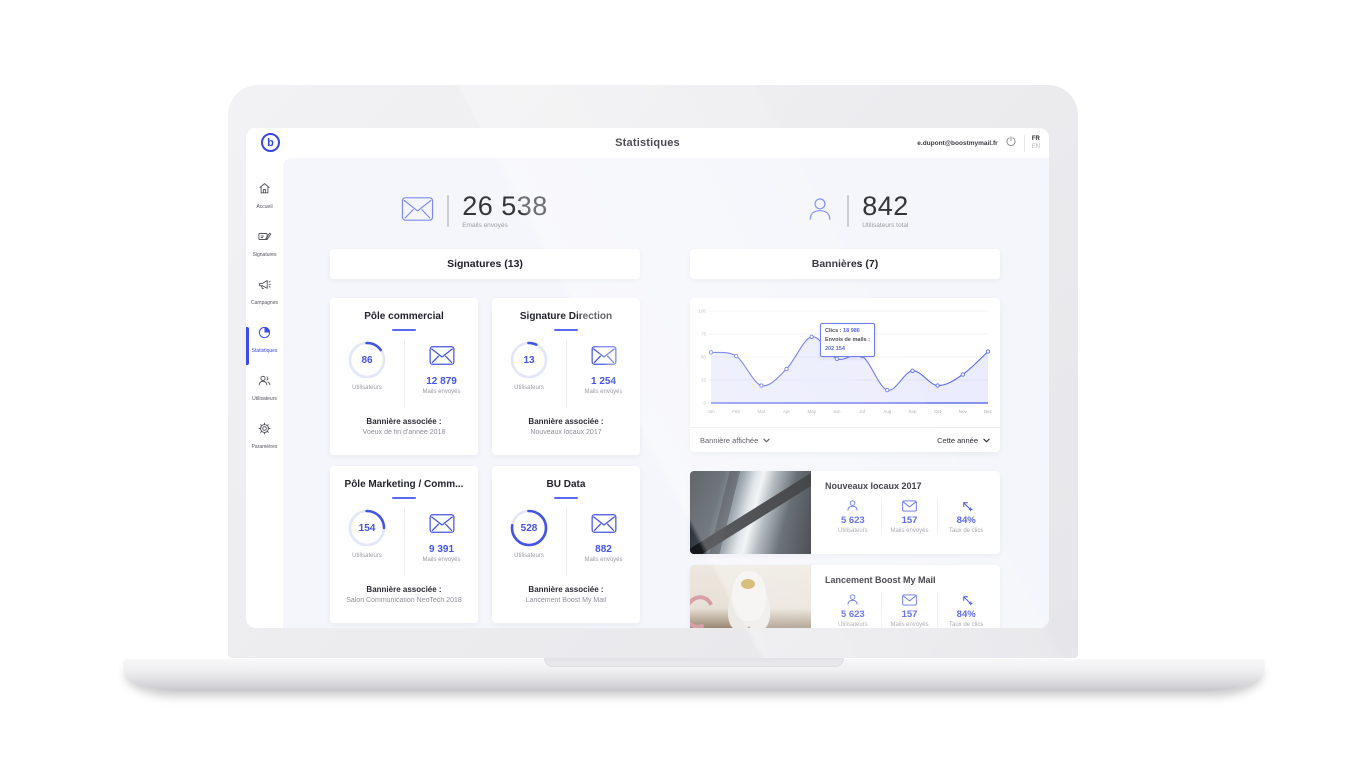  I want to click on svg-text: Apr, so click(787, 411).